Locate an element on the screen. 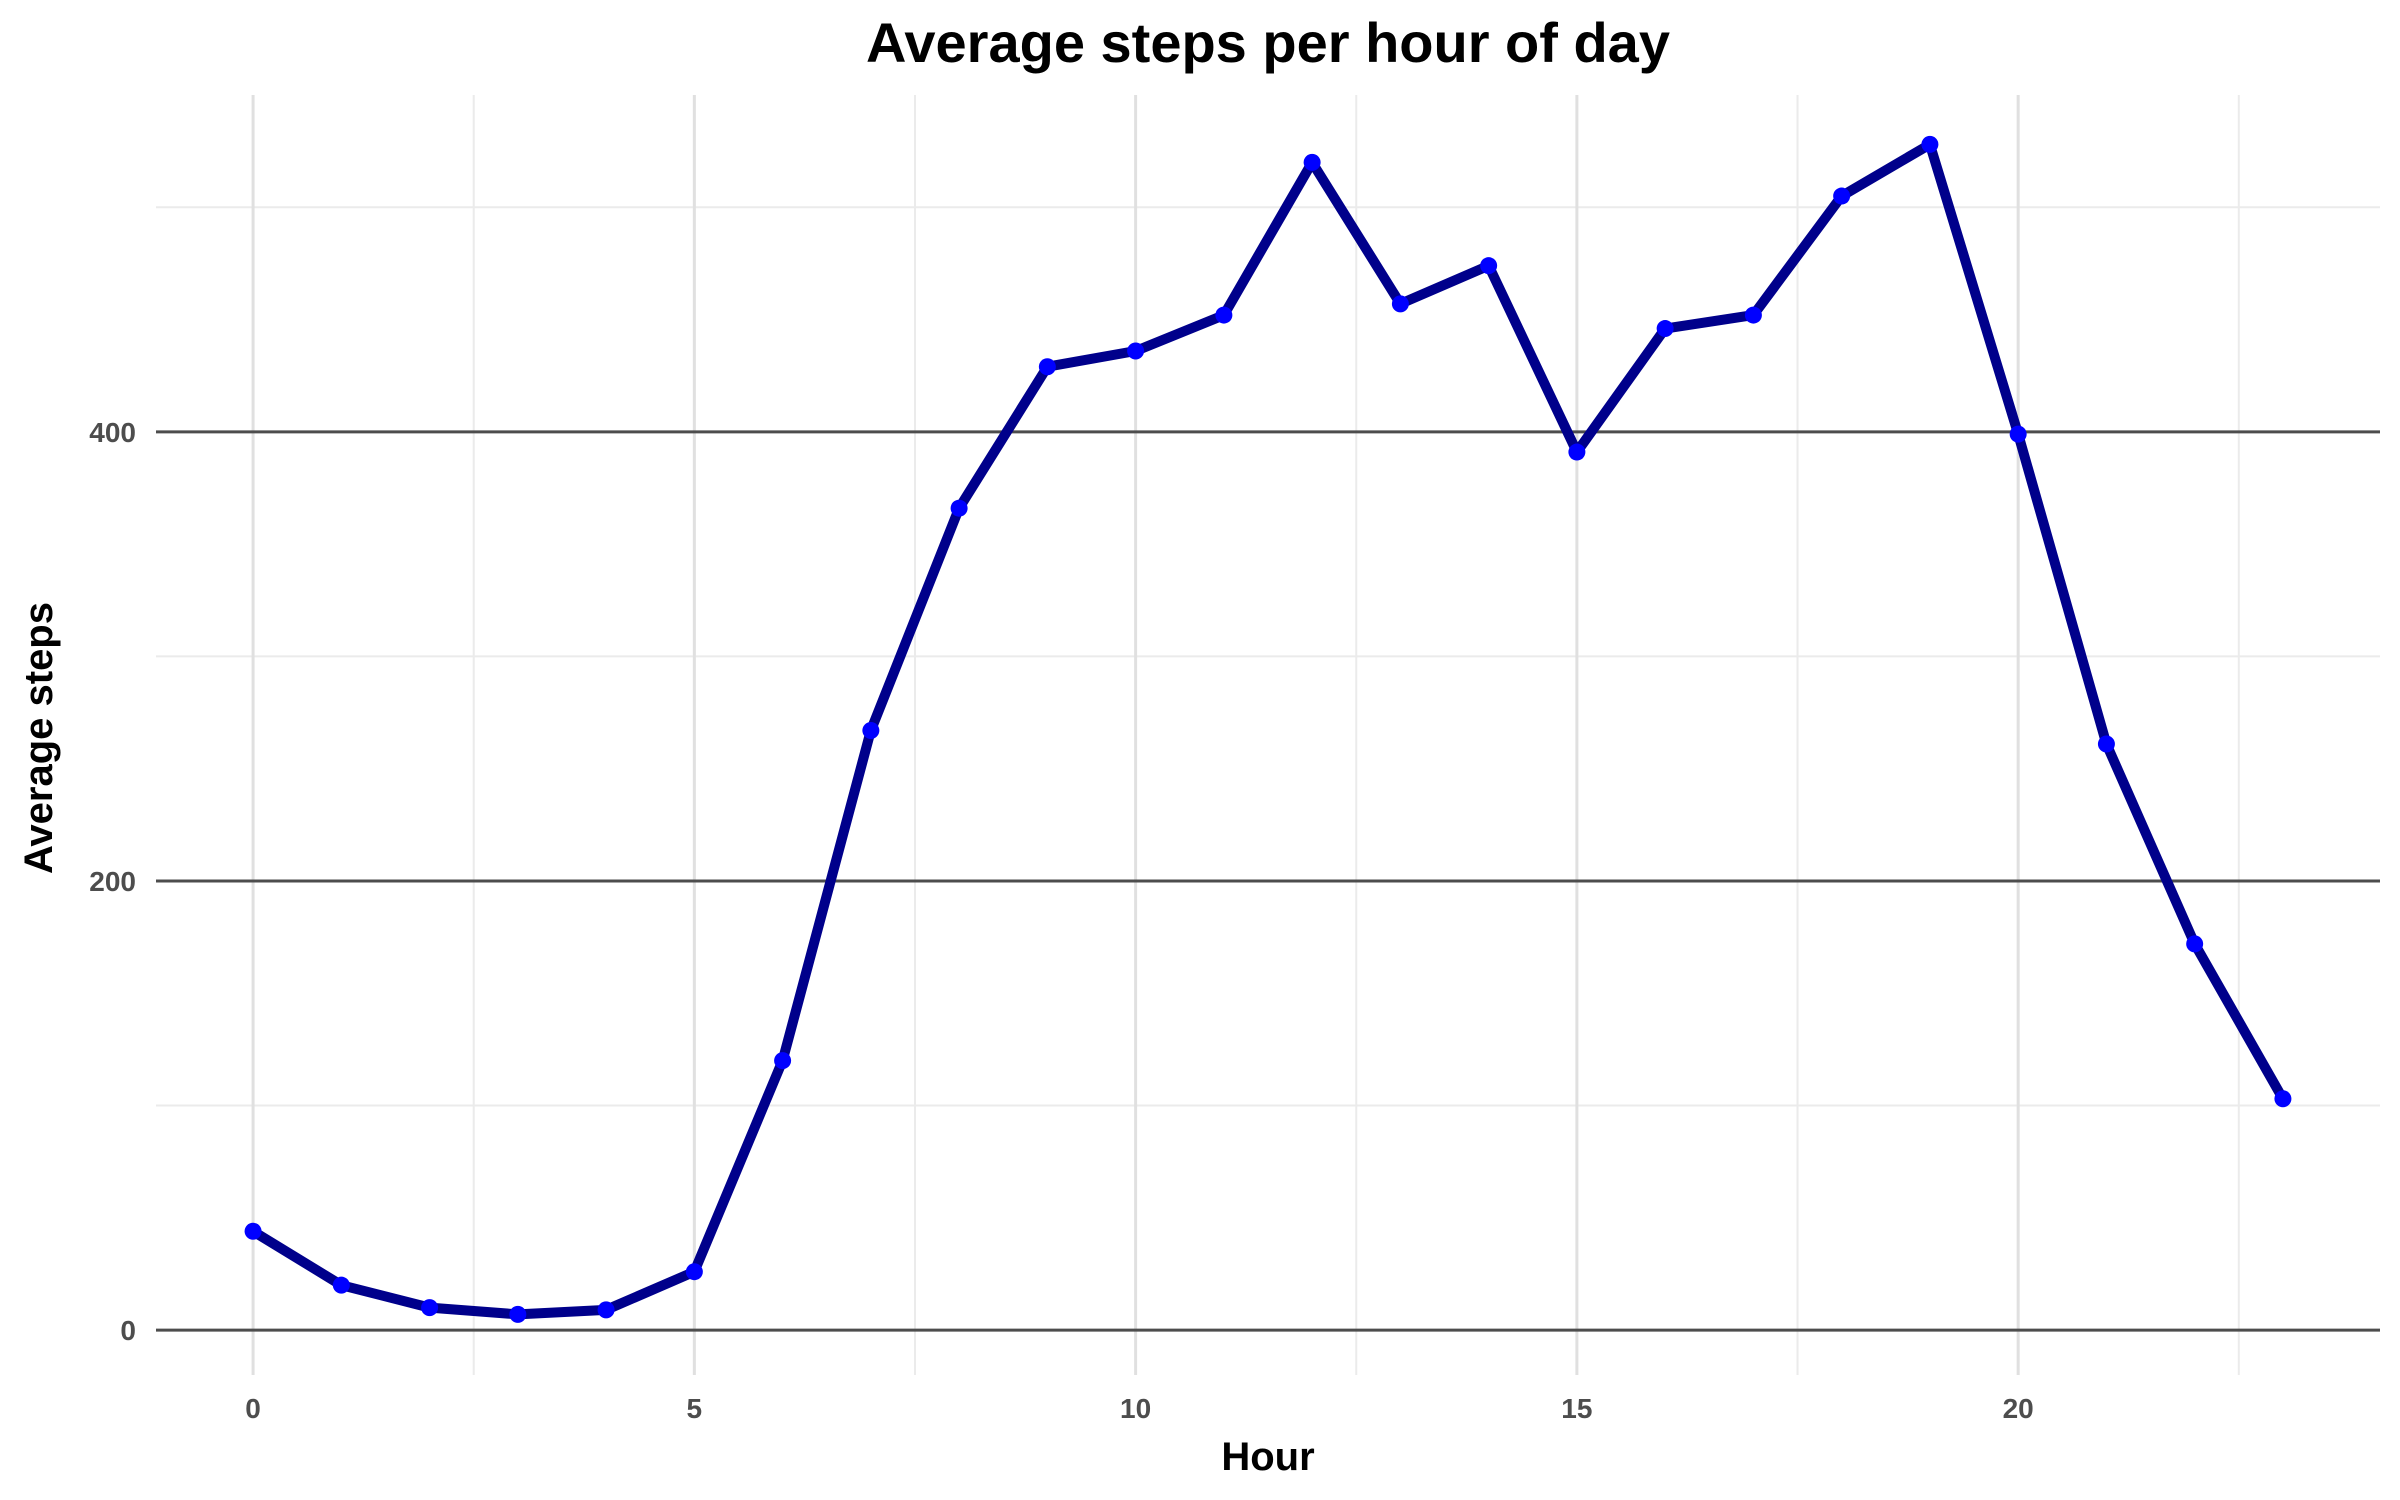 This screenshot has width=2400, height=1500. y-tick-label: 400 is located at coordinates (112, 432).